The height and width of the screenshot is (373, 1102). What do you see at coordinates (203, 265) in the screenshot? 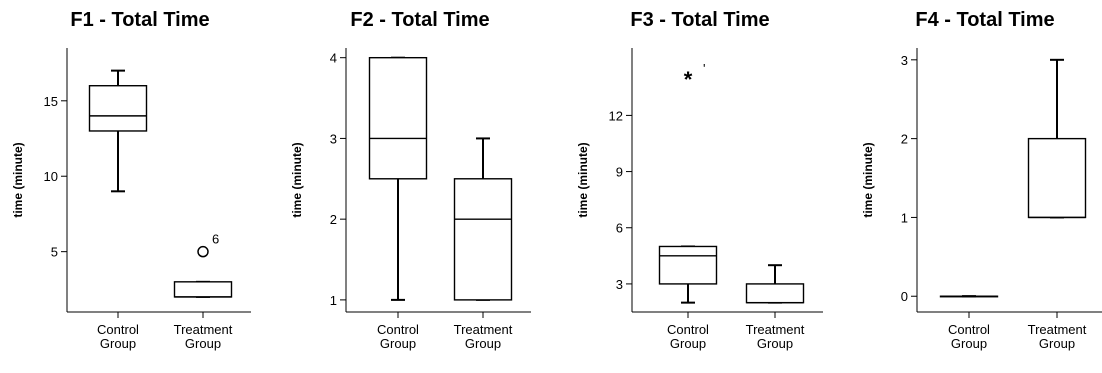
I see `box-treatment-group: 6` at bounding box center [203, 265].